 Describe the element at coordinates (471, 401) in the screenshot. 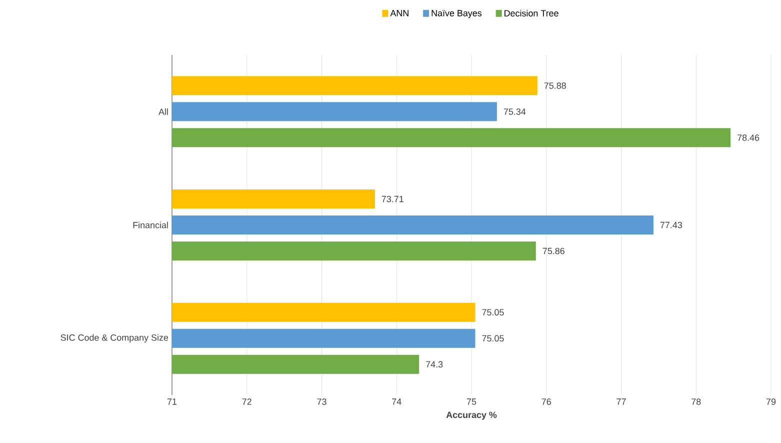

I see `x-tick-label: 75` at that location.